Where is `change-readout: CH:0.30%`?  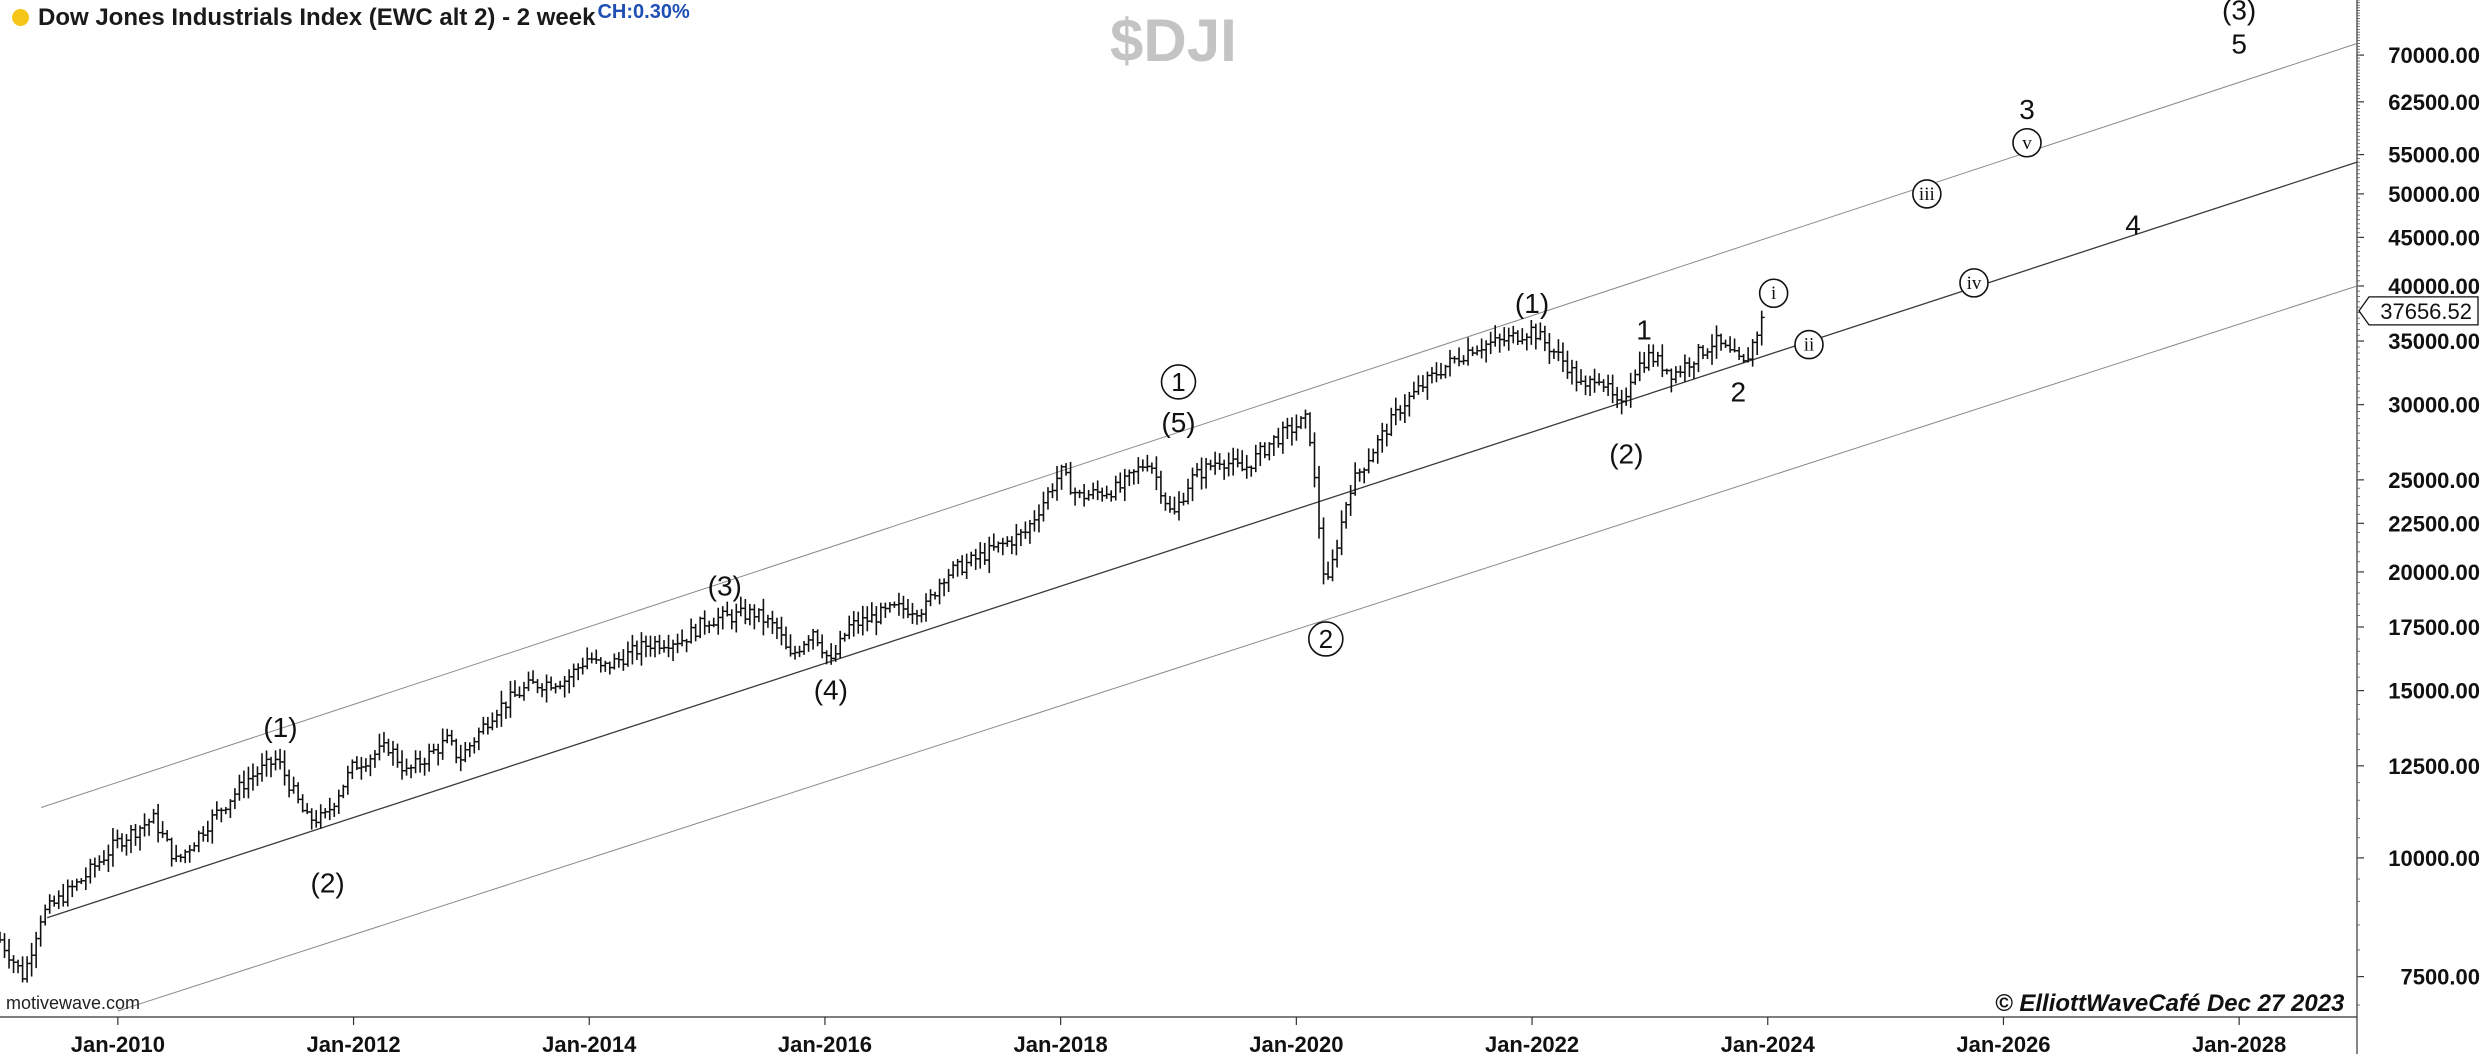
change-readout: CH:0.30% is located at coordinates (643, 12).